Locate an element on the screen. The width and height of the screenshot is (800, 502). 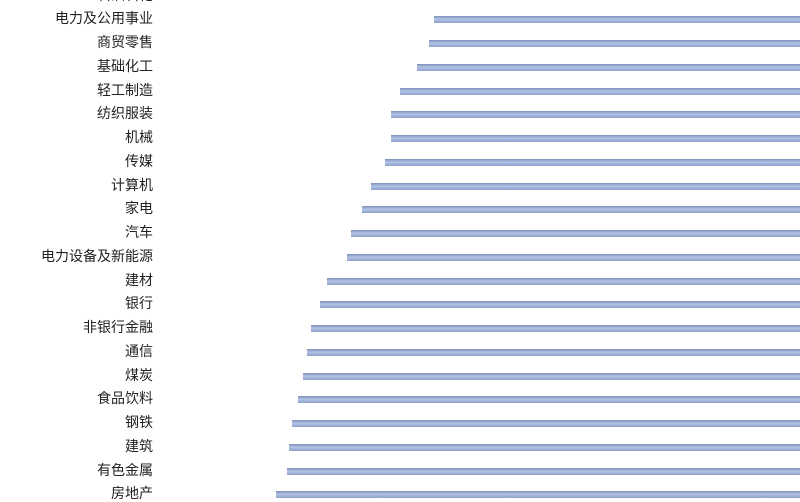
category-label: 非银行金融 is located at coordinates (118, 328).